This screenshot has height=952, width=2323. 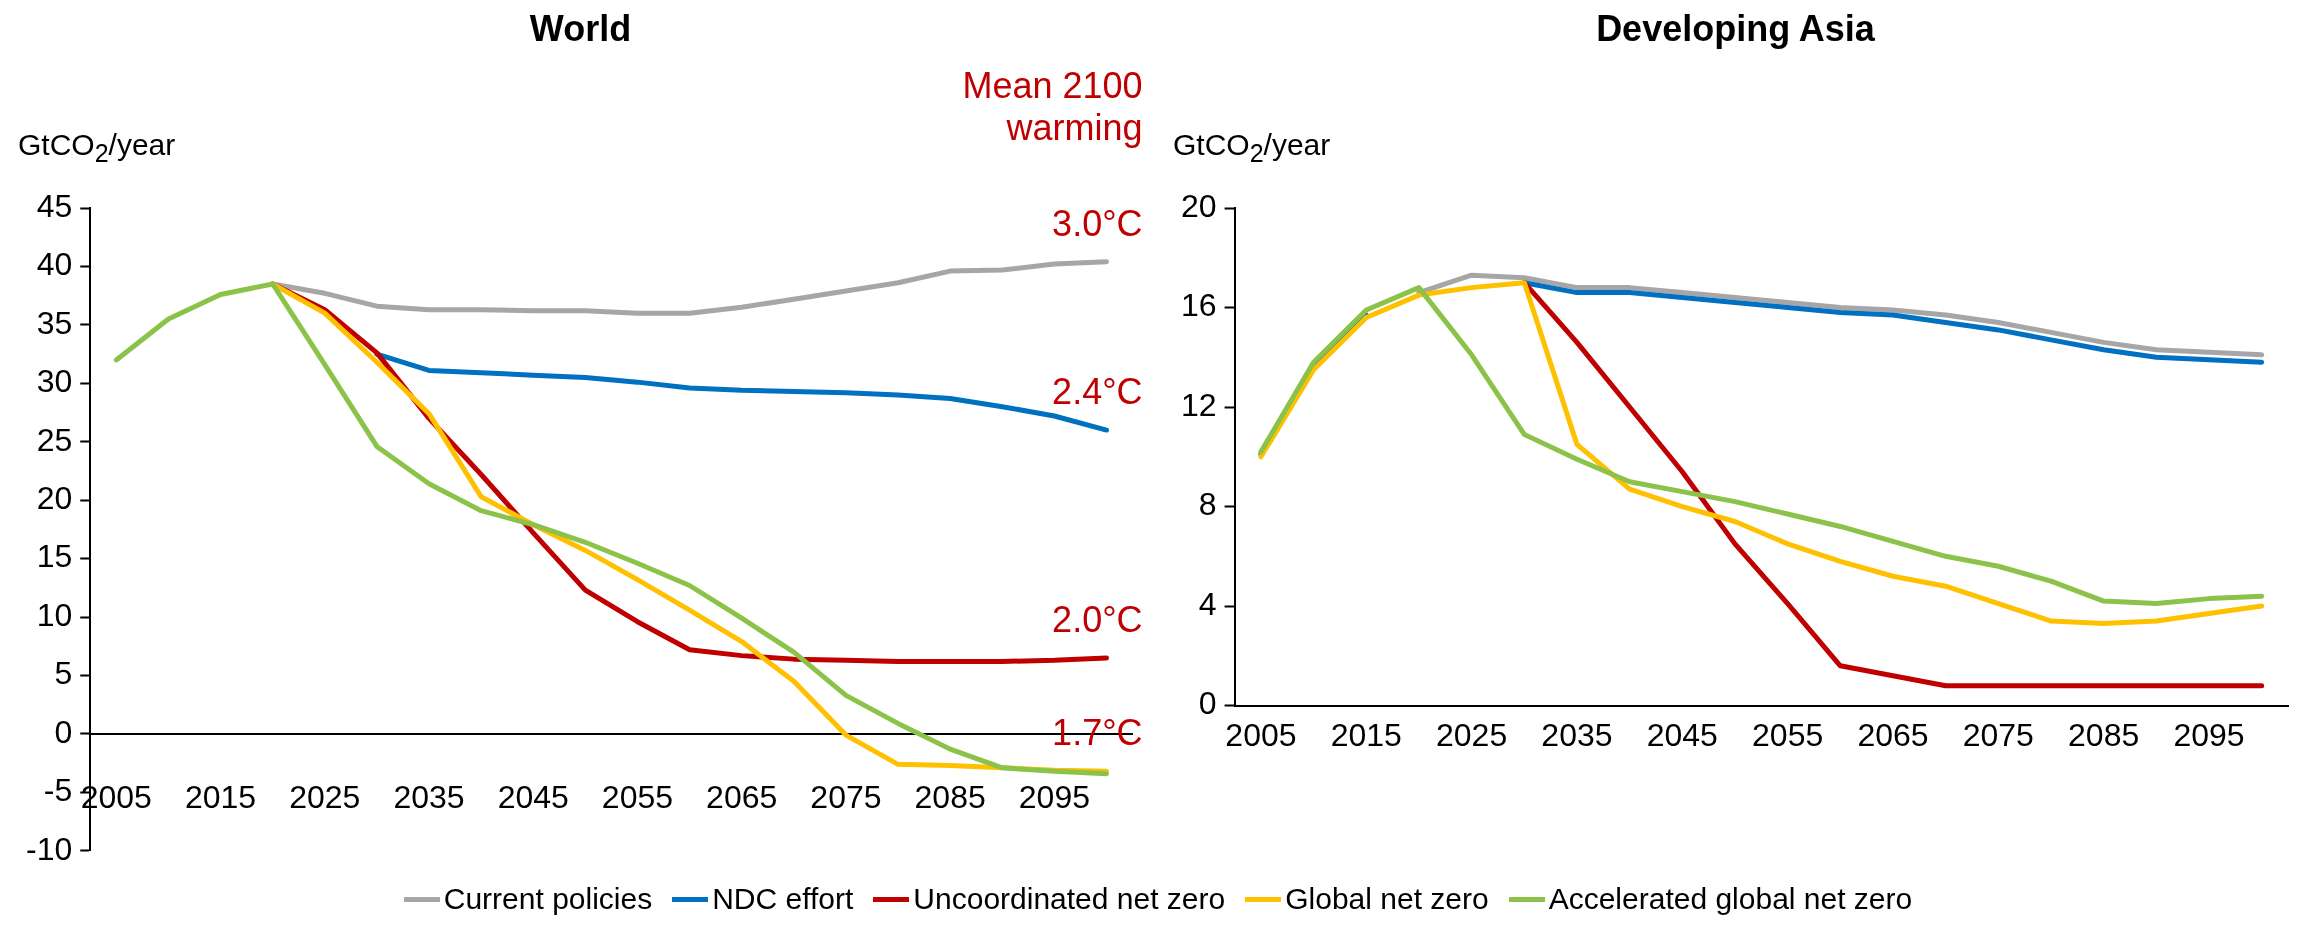 I want to click on chart-title: Developing Asia, so click(x=1735, y=29).